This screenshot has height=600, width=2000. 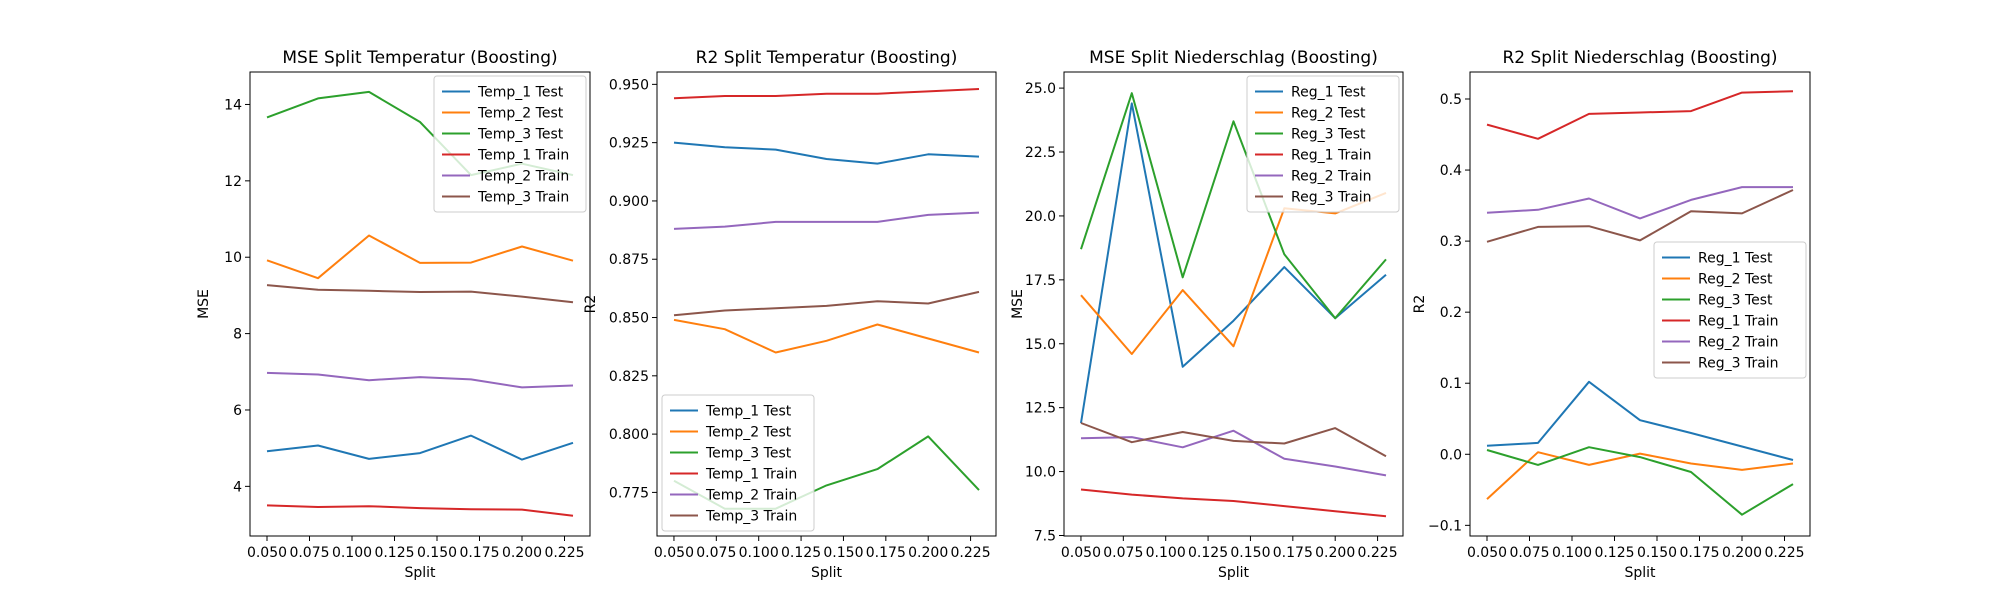 What do you see at coordinates (237, 487) in the screenshot?
I see `y-tick-label: 4` at bounding box center [237, 487].